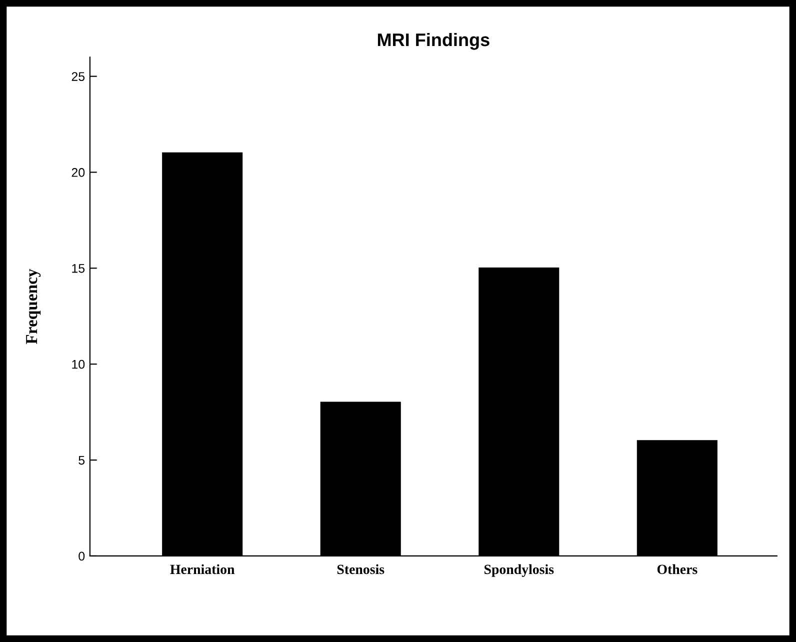 The image size is (796, 642). Describe the element at coordinates (360, 569) in the screenshot. I see `x-tick-label: Stenosis` at that location.